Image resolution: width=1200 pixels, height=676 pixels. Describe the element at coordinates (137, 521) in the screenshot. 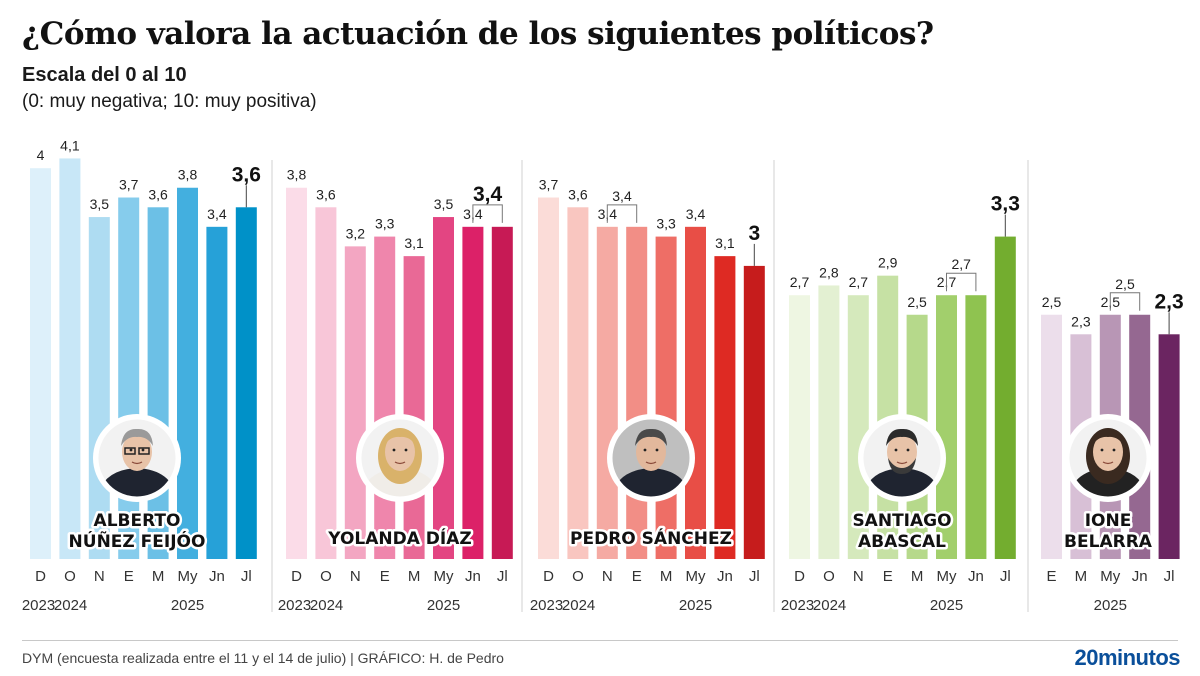

I see `politician-name-label: ALBERTO` at that location.